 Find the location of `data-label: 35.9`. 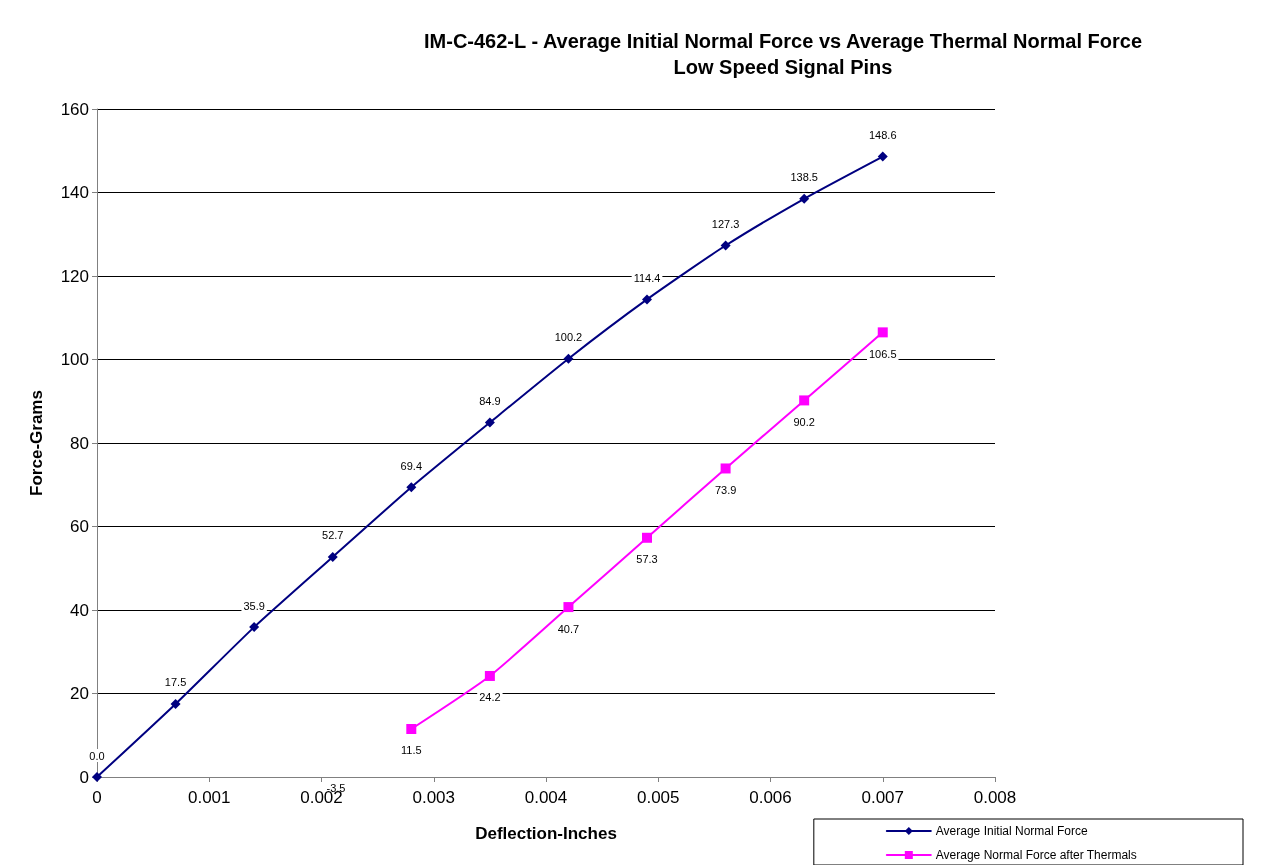

data-label: 35.9 is located at coordinates (254, 605).